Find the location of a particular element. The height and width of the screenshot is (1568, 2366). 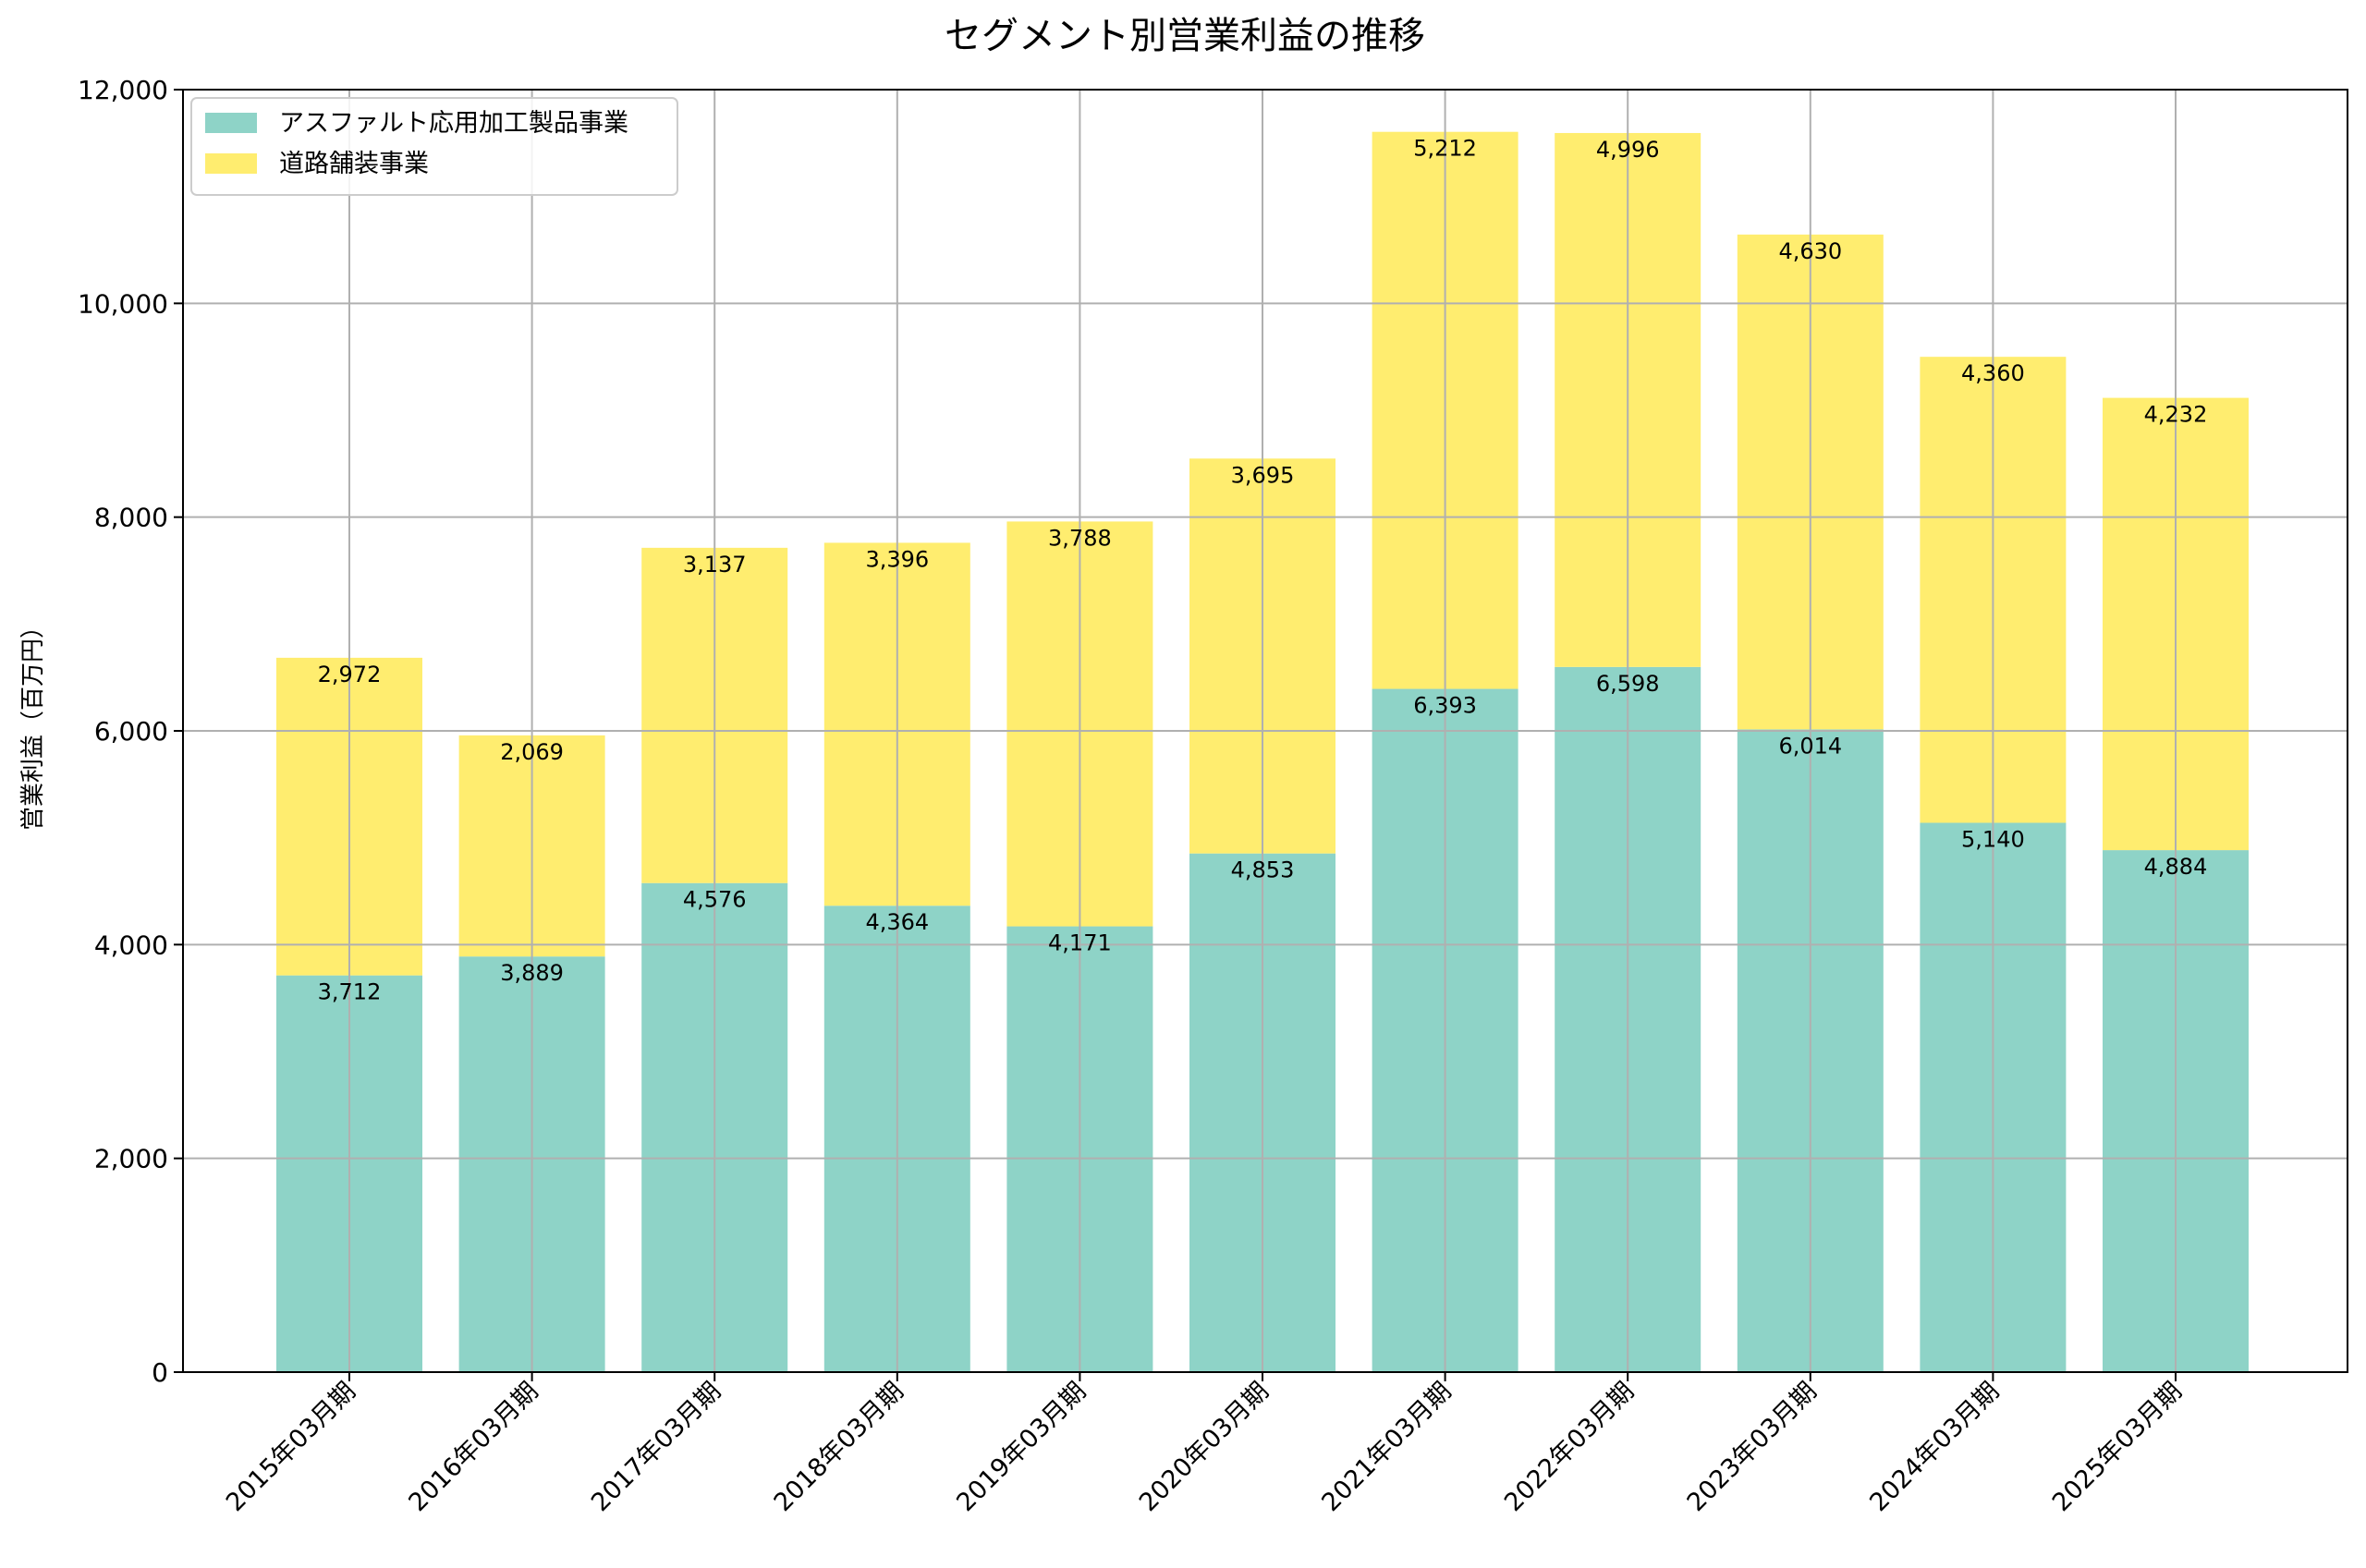

x-tick-label-8: 2023年03月期 is located at coordinates (1752, 1447).